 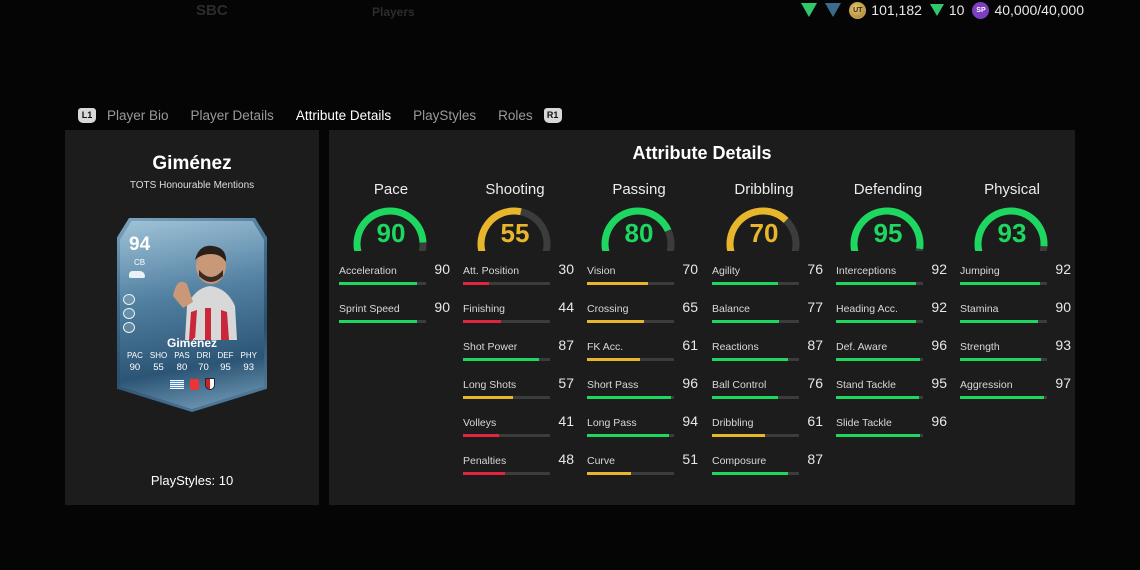 What do you see at coordinates (129, 327) in the screenshot?
I see `playstyle-icon` at bounding box center [129, 327].